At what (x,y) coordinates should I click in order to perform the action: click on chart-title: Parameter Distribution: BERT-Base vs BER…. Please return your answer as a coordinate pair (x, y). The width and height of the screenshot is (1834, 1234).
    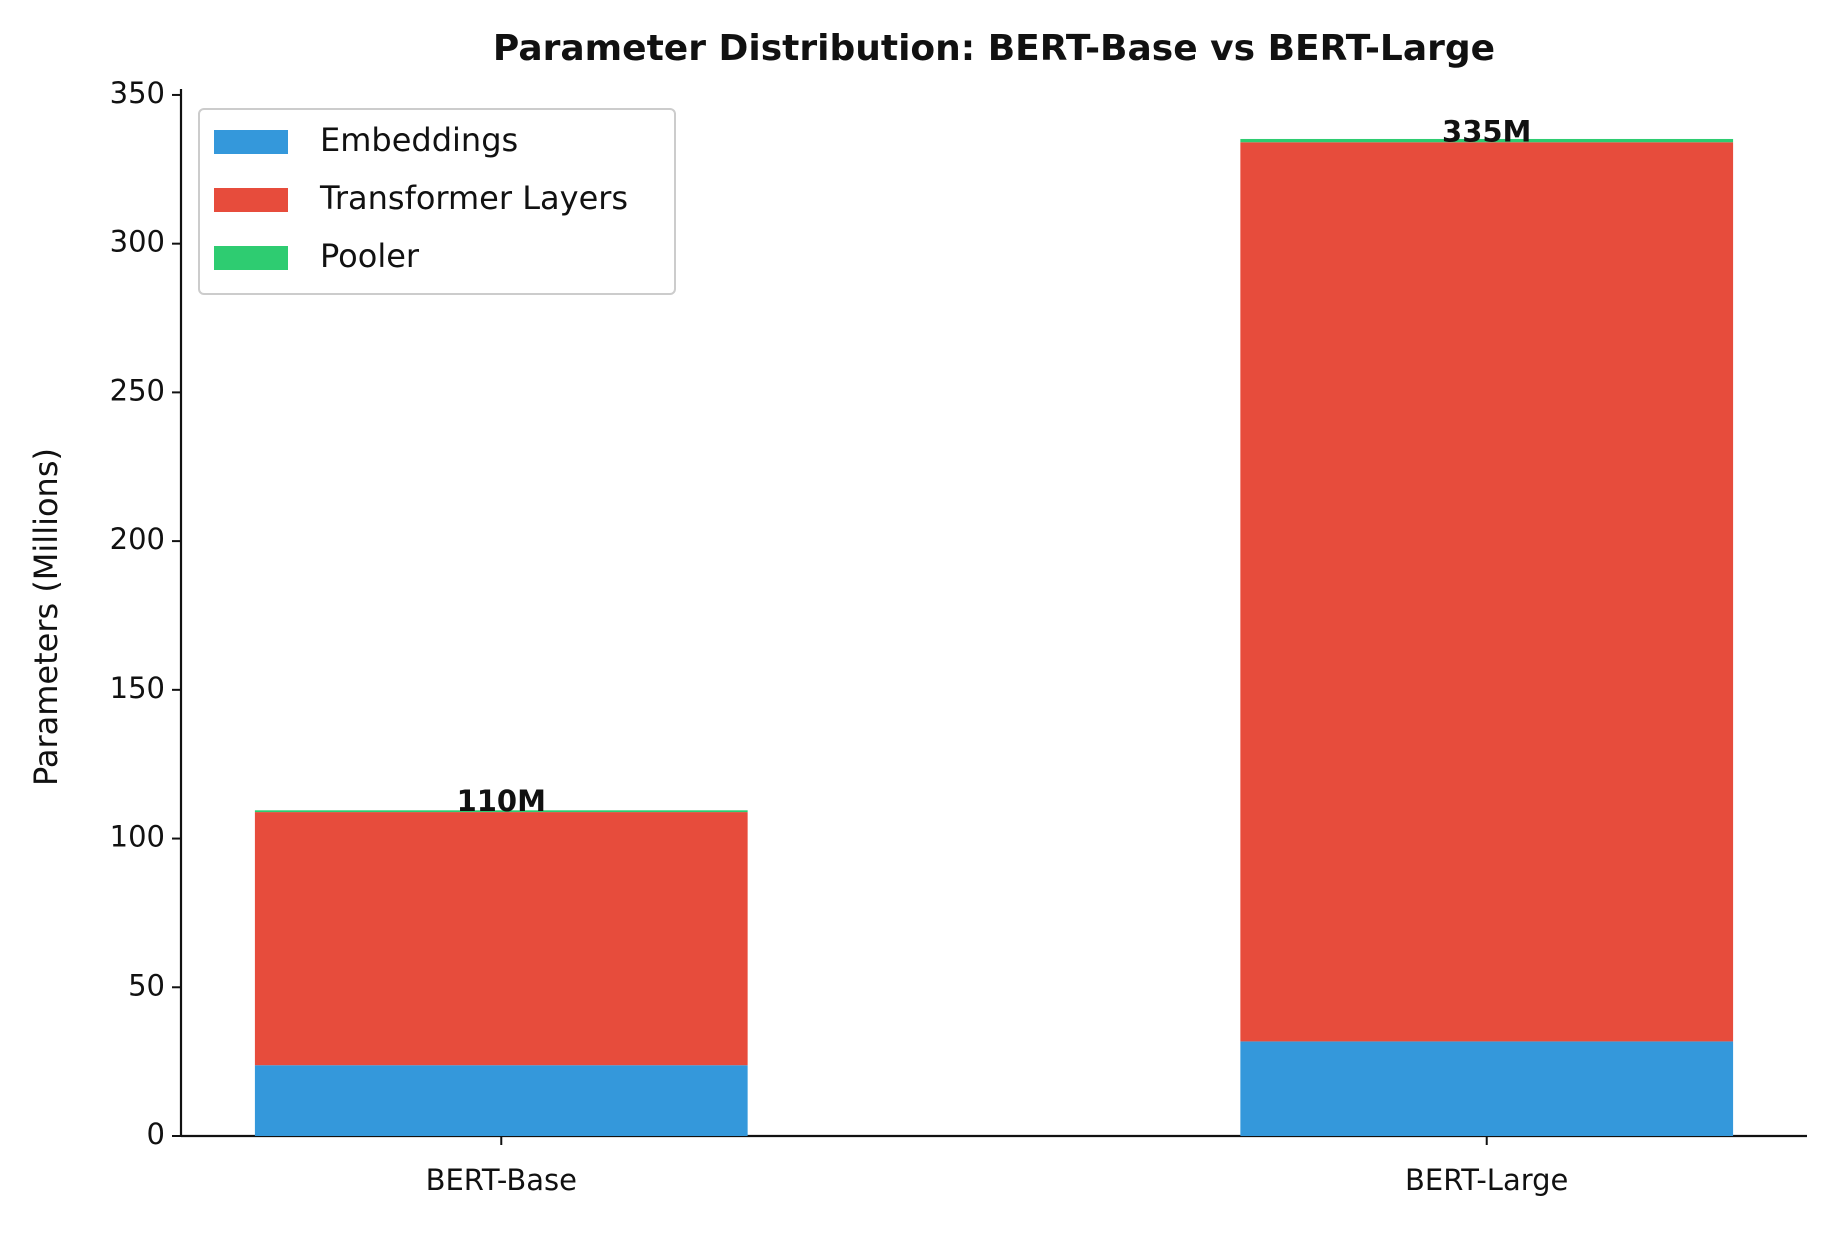
    Looking at the image, I should click on (994, 48).